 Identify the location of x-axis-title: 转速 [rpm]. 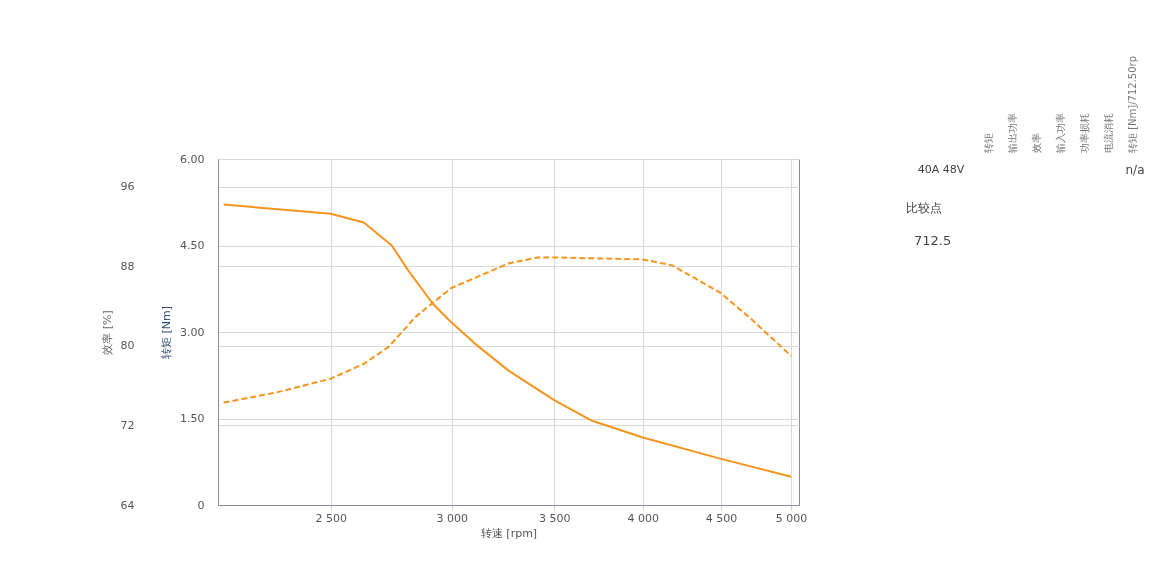
(509, 533).